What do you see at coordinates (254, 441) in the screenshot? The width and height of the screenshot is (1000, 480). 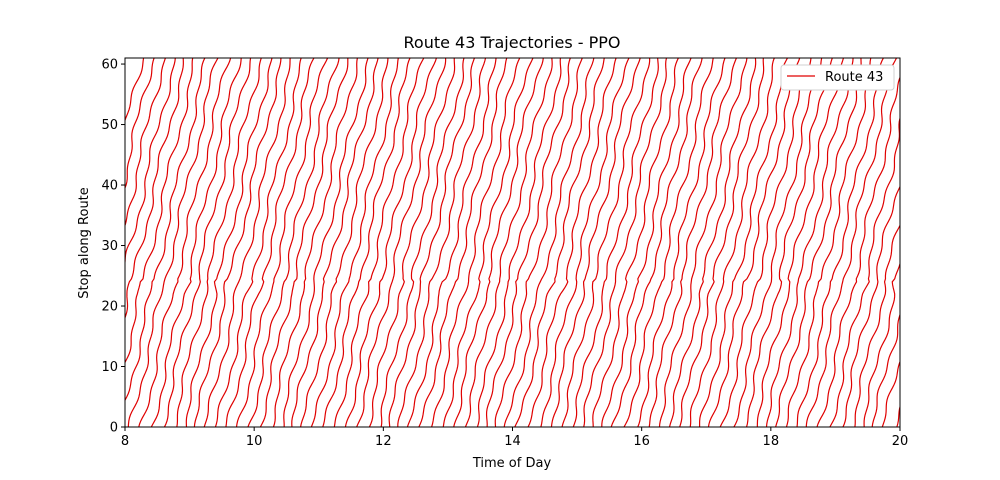 I see `x-tick-label: 10` at bounding box center [254, 441].